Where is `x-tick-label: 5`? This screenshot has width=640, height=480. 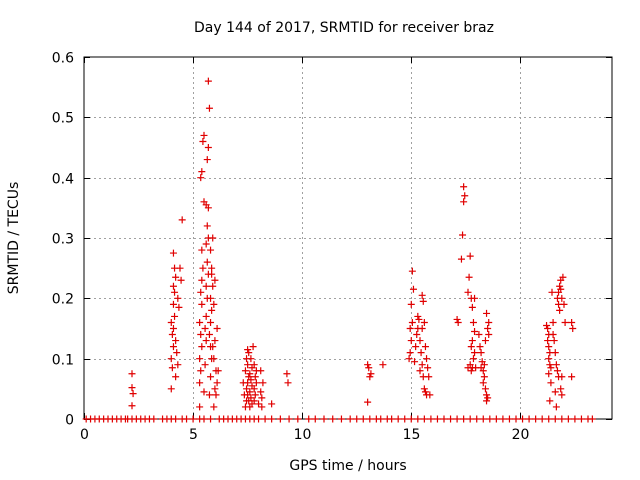 x-tick-label: 5 is located at coordinates (193, 435).